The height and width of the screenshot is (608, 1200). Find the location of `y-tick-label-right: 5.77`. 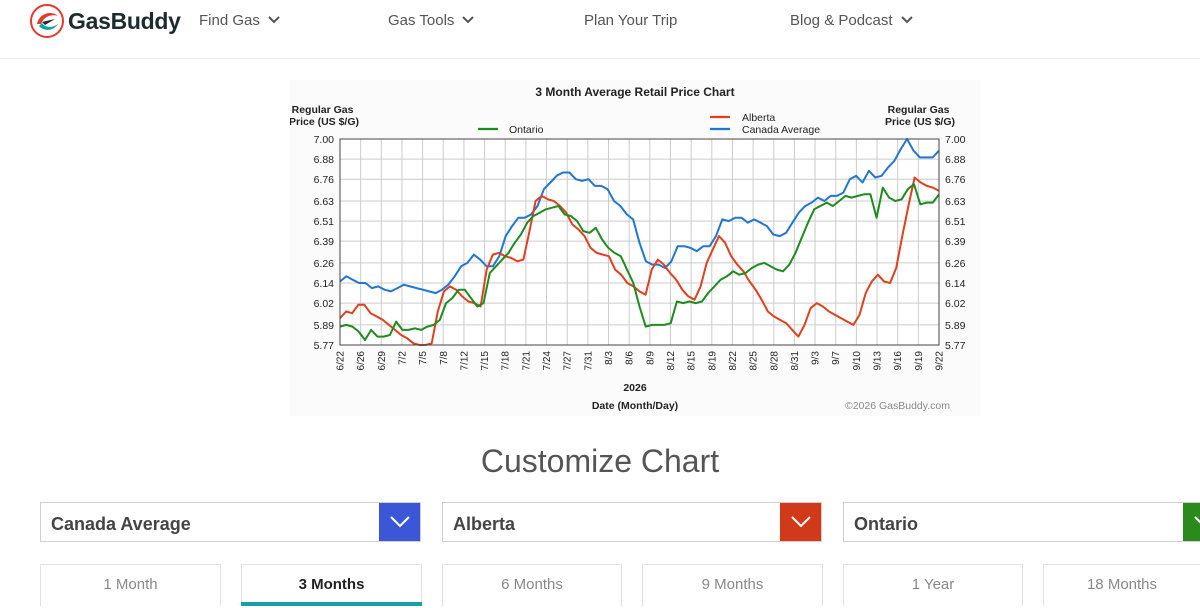

y-tick-label-right: 5.77 is located at coordinates (955, 346).